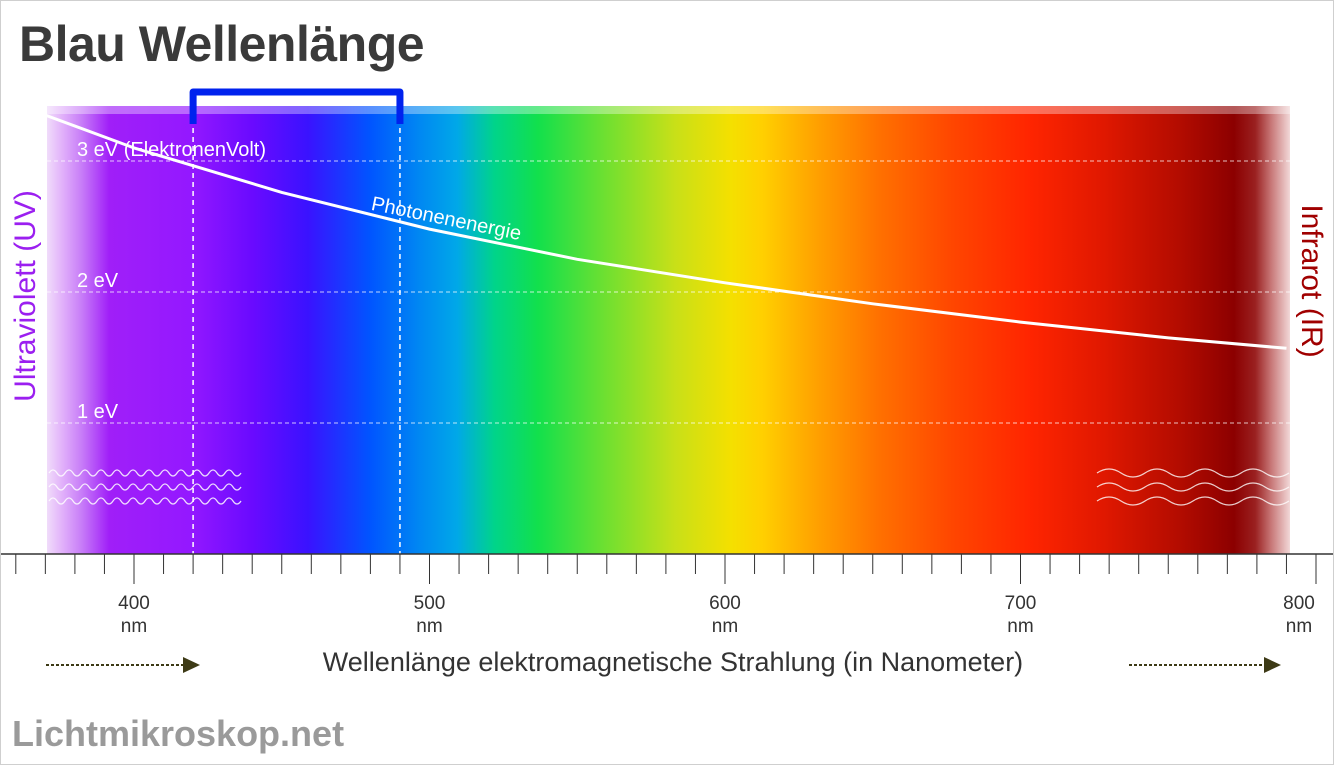  What do you see at coordinates (98, 412) in the screenshot?
I see `energy-label: 1 eV` at bounding box center [98, 412].